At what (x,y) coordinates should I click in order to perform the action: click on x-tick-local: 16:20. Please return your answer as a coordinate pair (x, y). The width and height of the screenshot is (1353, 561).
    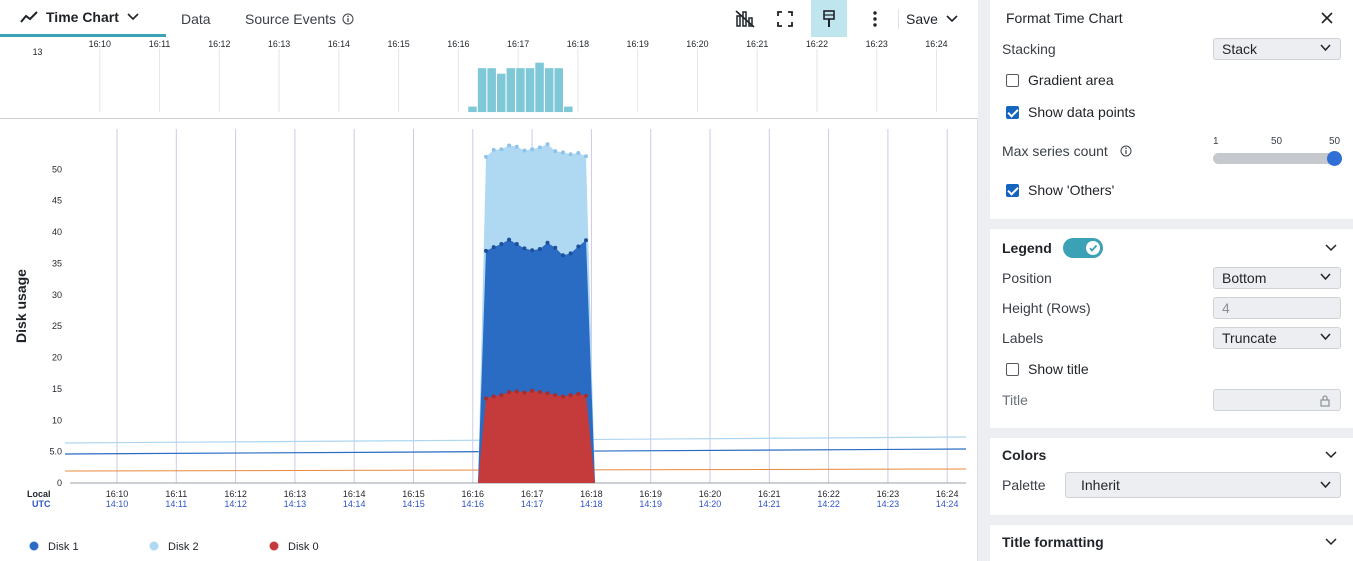
    Looking at the image, I should click on (710, 494).